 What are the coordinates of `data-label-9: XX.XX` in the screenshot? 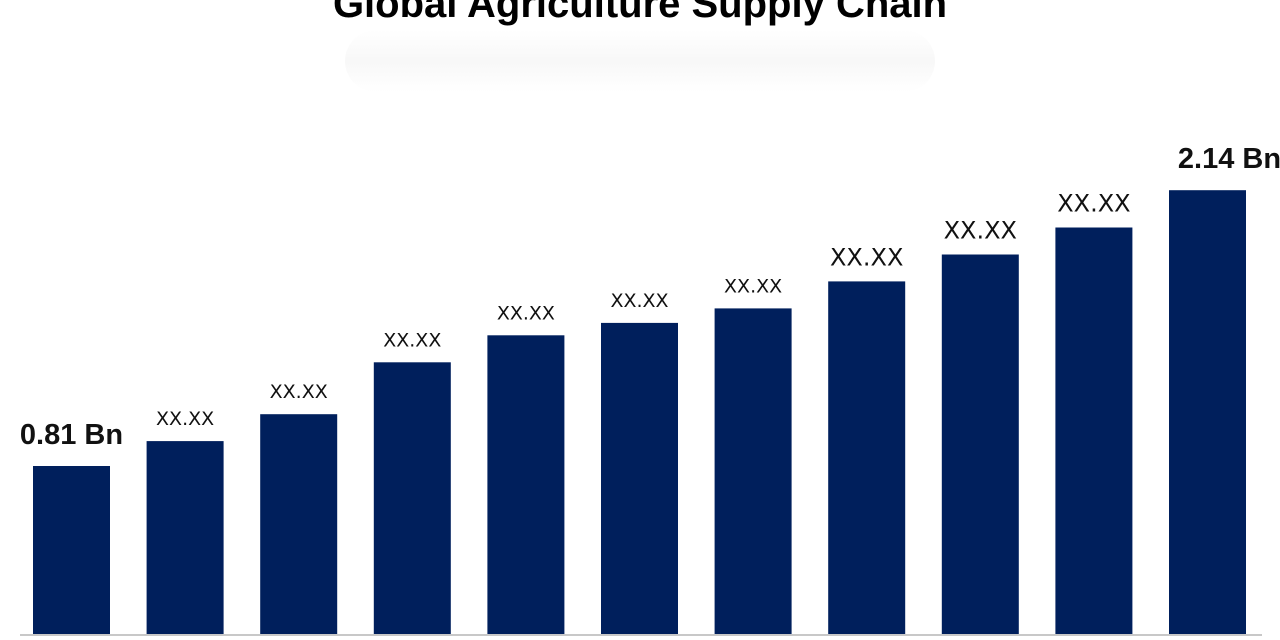 It's located at (1093, 204).